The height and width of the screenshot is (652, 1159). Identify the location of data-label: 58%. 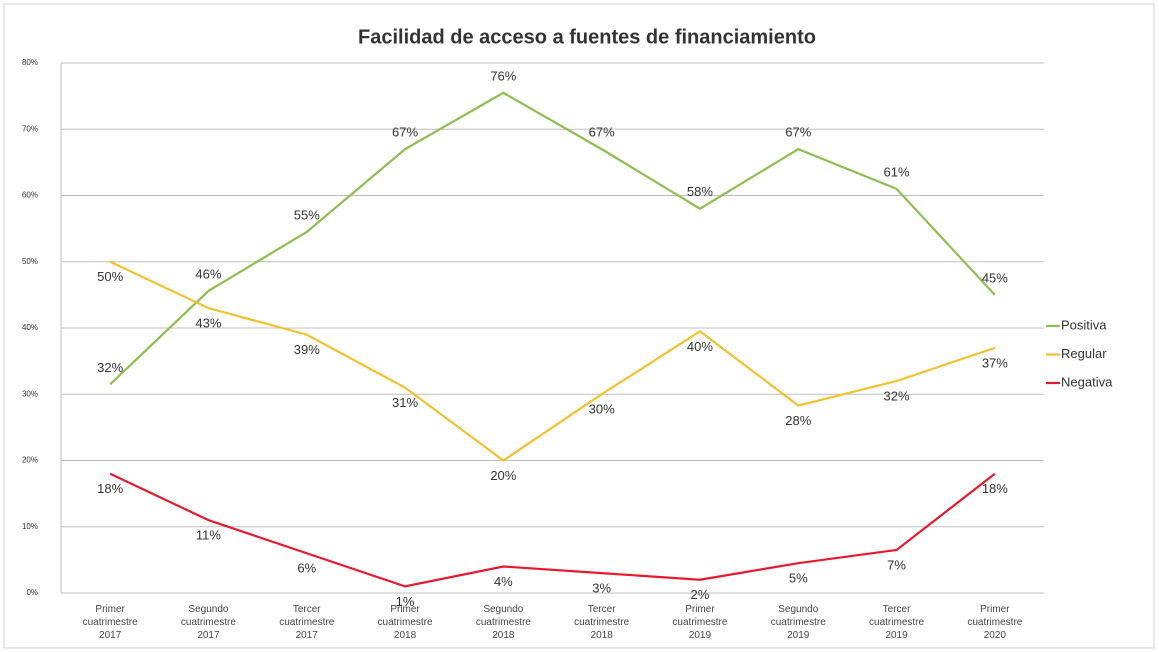
(700, 191).